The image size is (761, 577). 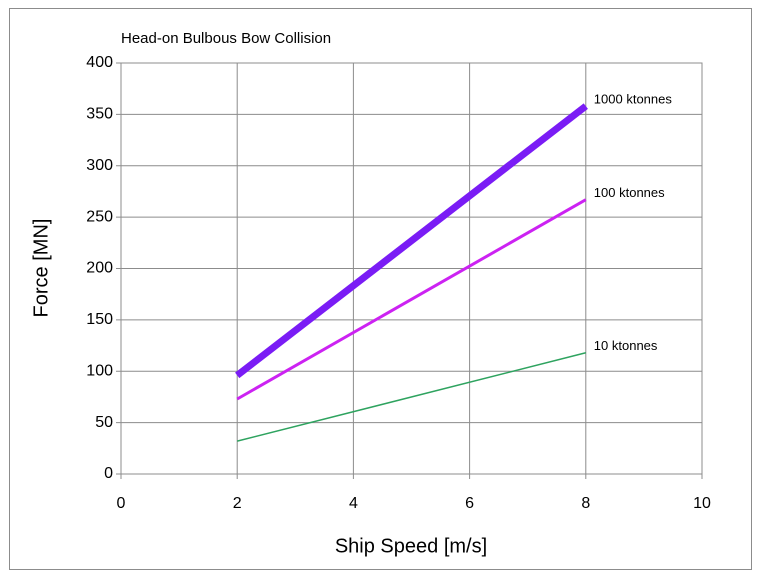 I want to click on y-tick-label: 100, so click(x=99, y=370).